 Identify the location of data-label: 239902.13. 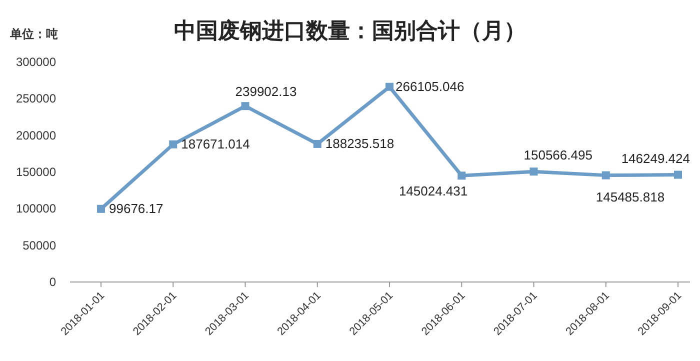
(266, 92).